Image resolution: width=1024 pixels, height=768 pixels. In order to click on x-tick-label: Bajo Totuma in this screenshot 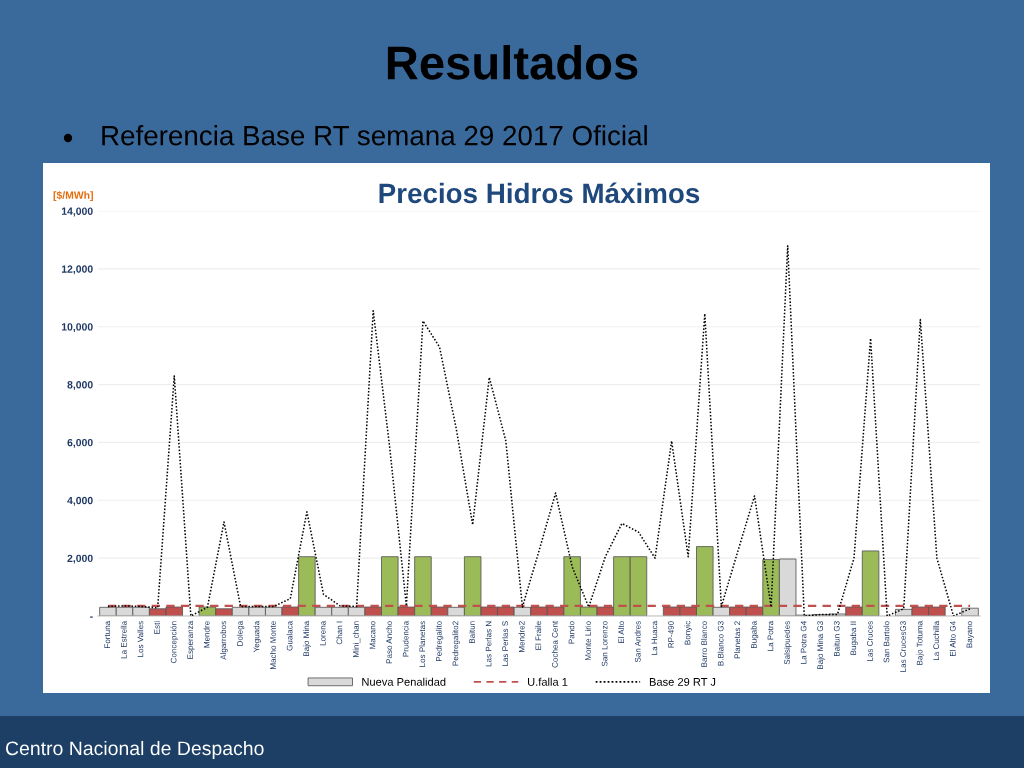, I will do `click(920, 642)`.